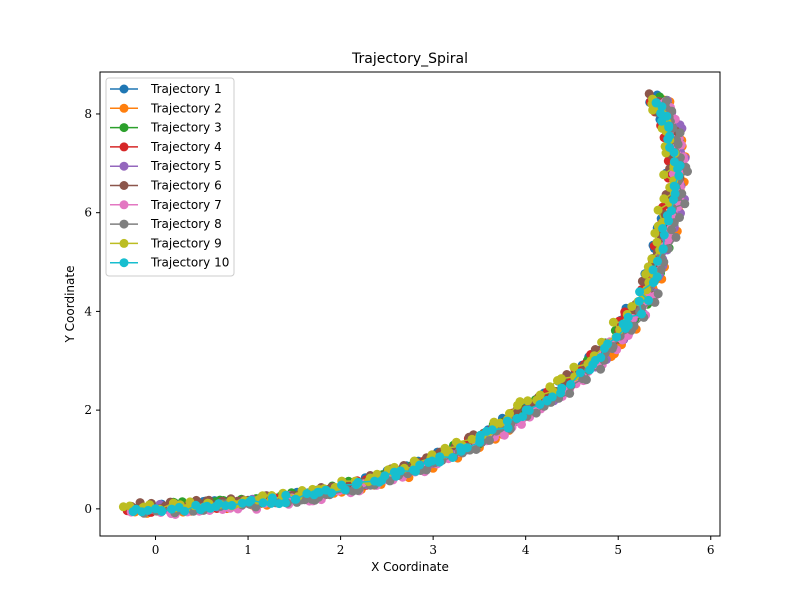 The width and height of the screenshot is (800, 600). Describe the element at coordinates (189, 263) in the screenshot. I see `legend-label: Trajectory 10` at that location.